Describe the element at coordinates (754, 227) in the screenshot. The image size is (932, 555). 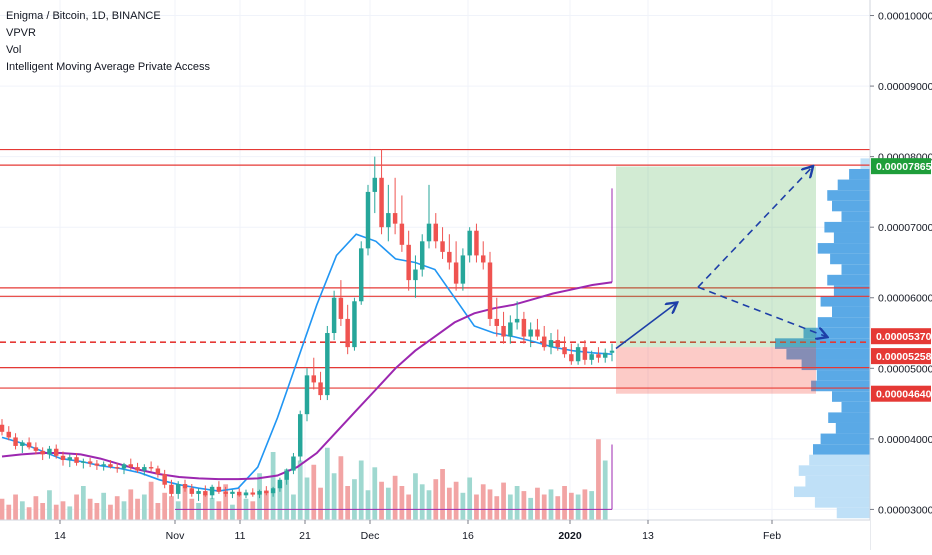
I see `projection-dashed-arrow-up` at that location.